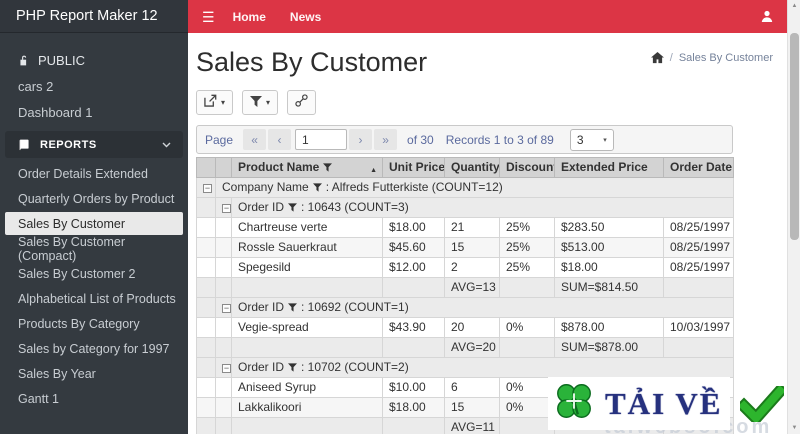 The width and height of the screenshot is (800, 434). Describe the element at coordinates (71, 223) in the screenshot. I see `report-link-label: Sales By Customer` at that location.